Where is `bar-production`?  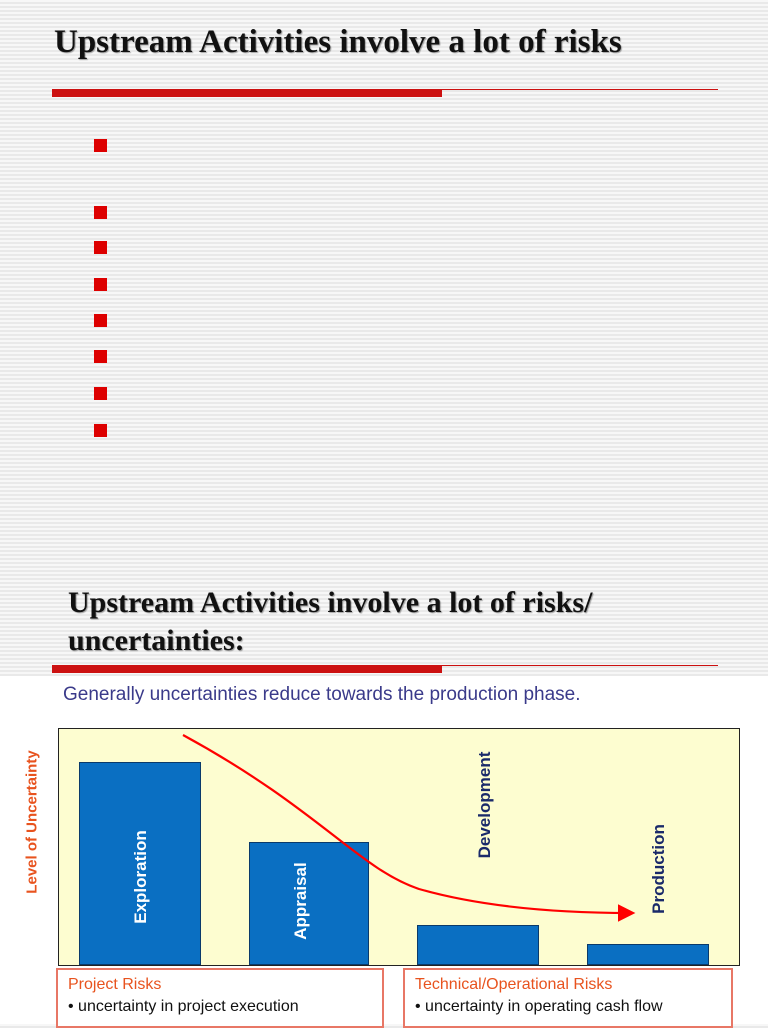 bar-production is located at coordinates (648, 954).